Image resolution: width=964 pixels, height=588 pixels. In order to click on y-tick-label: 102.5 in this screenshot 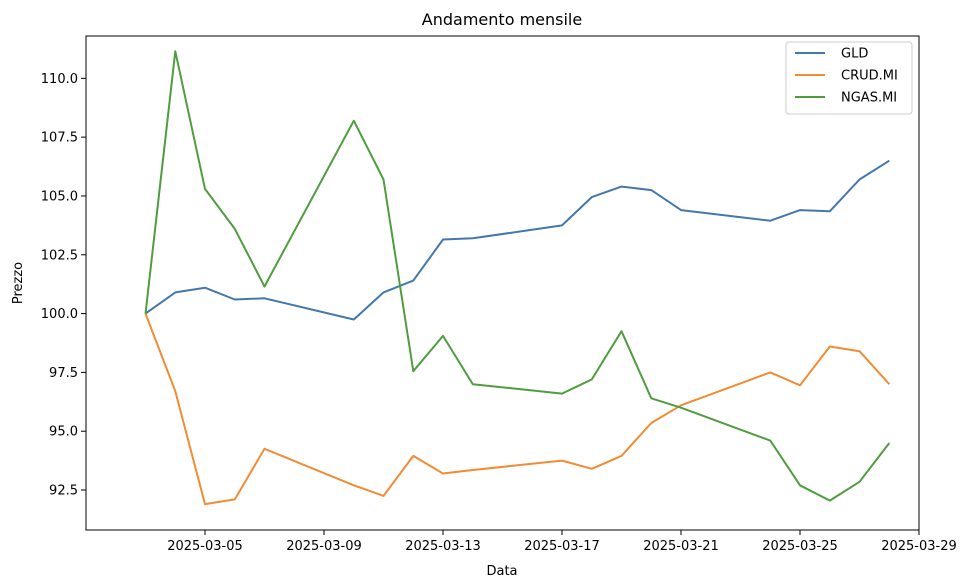, I will do `click(59, 255)`.